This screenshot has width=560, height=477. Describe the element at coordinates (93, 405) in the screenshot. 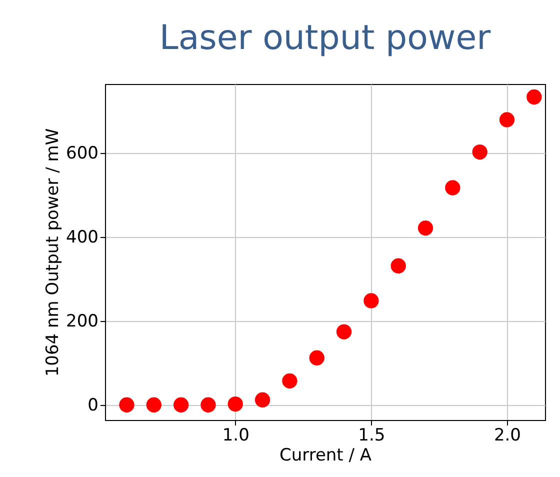

I see `y-tick-label: 0` at that location.